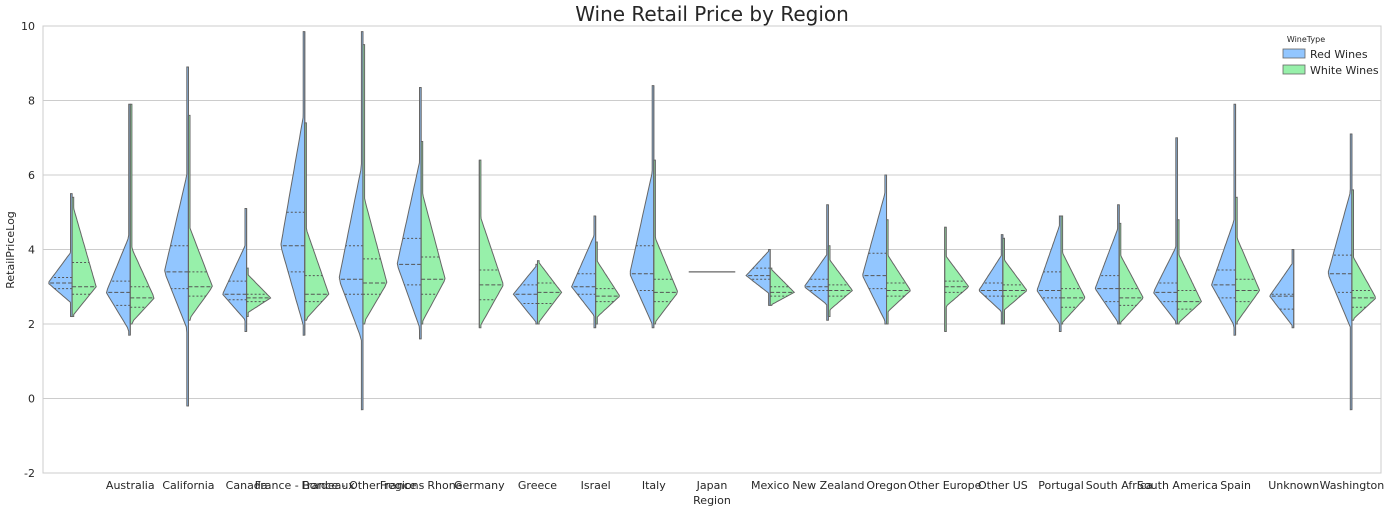 The image size is (1388, 512). I want to click on x-tick-label: Greece, so click(537, 485).